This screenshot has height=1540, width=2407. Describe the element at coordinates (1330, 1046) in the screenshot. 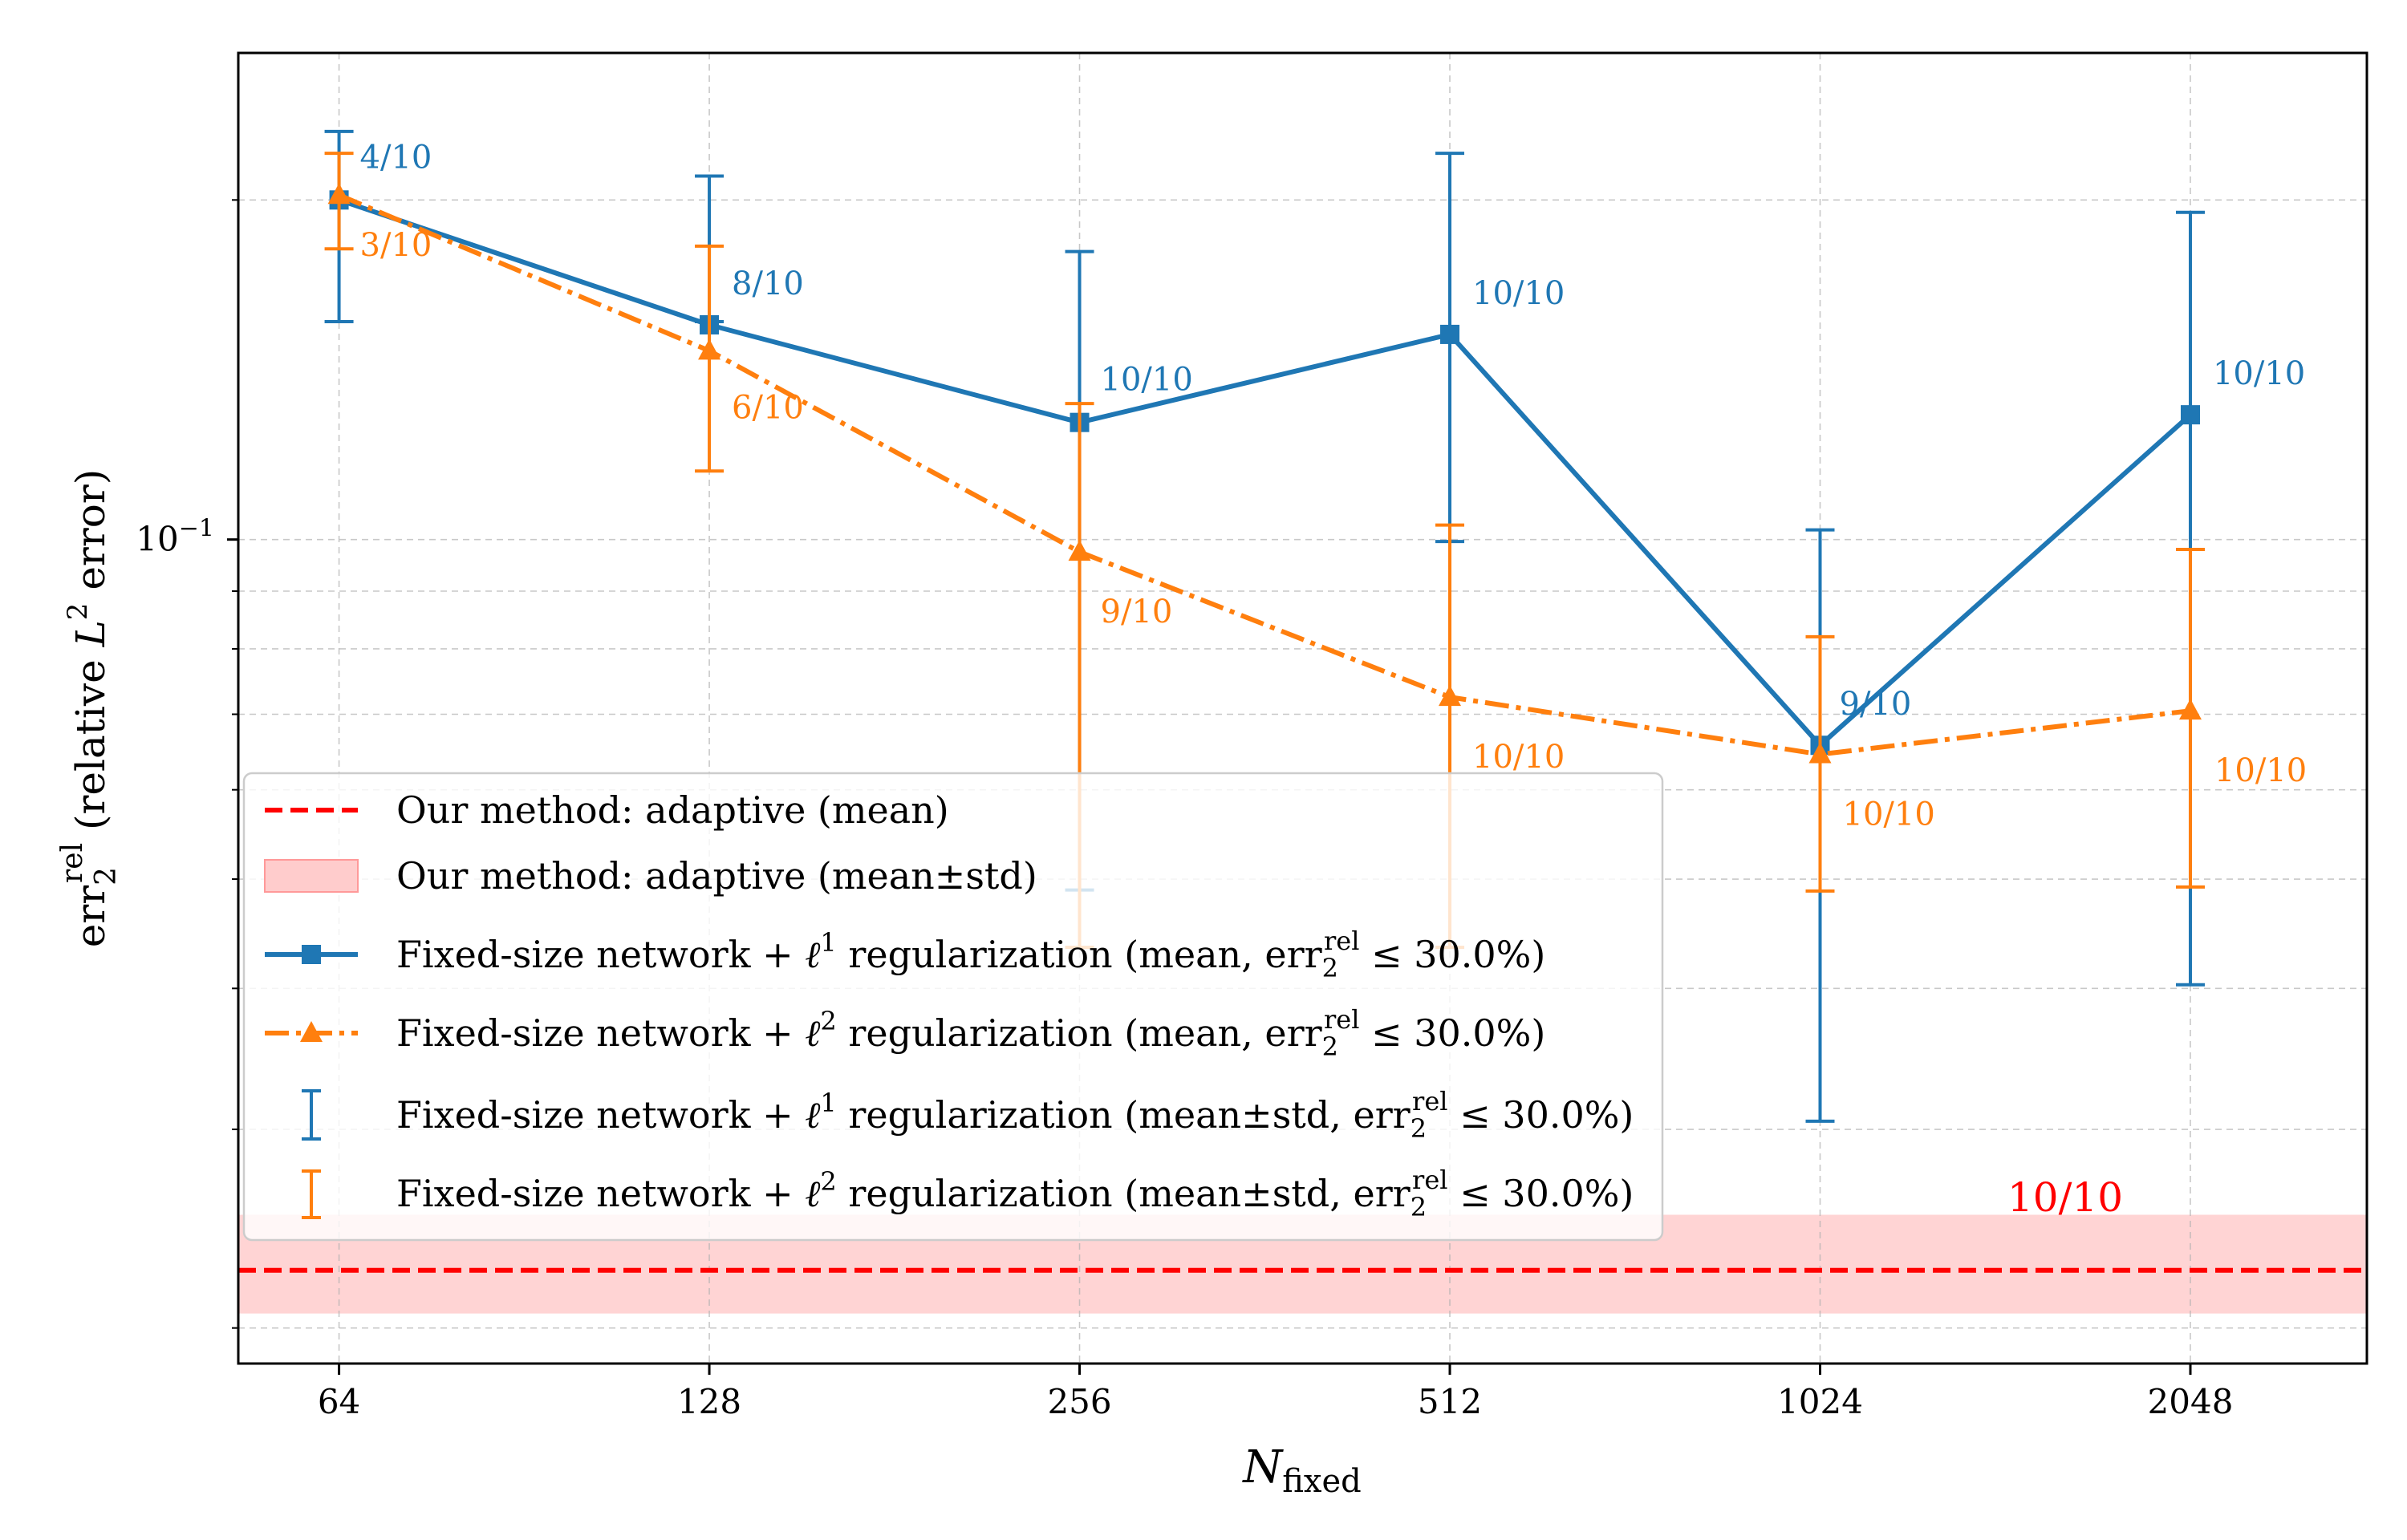

I see `legend-l2-mean-sub: 2` at that location.